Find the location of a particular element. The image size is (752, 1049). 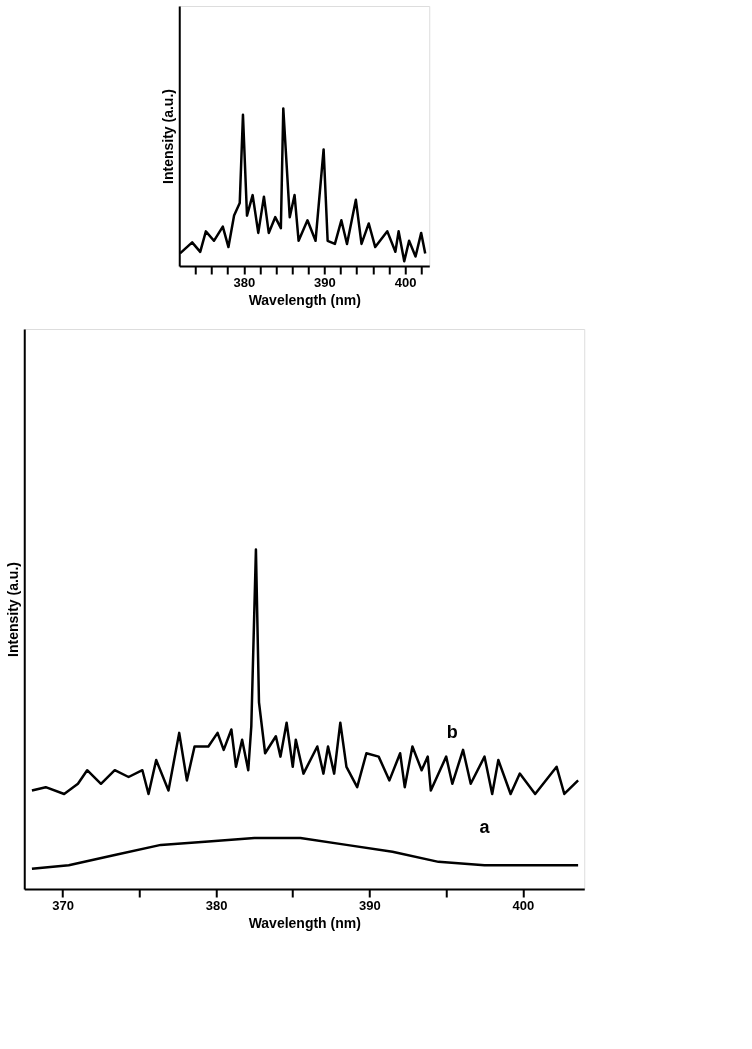

series-label: a is located at coordinates (485, 826).